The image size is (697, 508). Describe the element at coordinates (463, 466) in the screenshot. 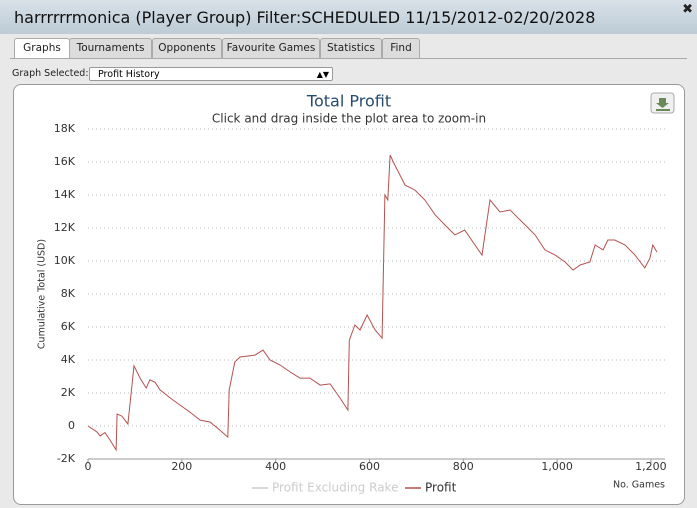

I see `x-tick-label: 800` at that location.